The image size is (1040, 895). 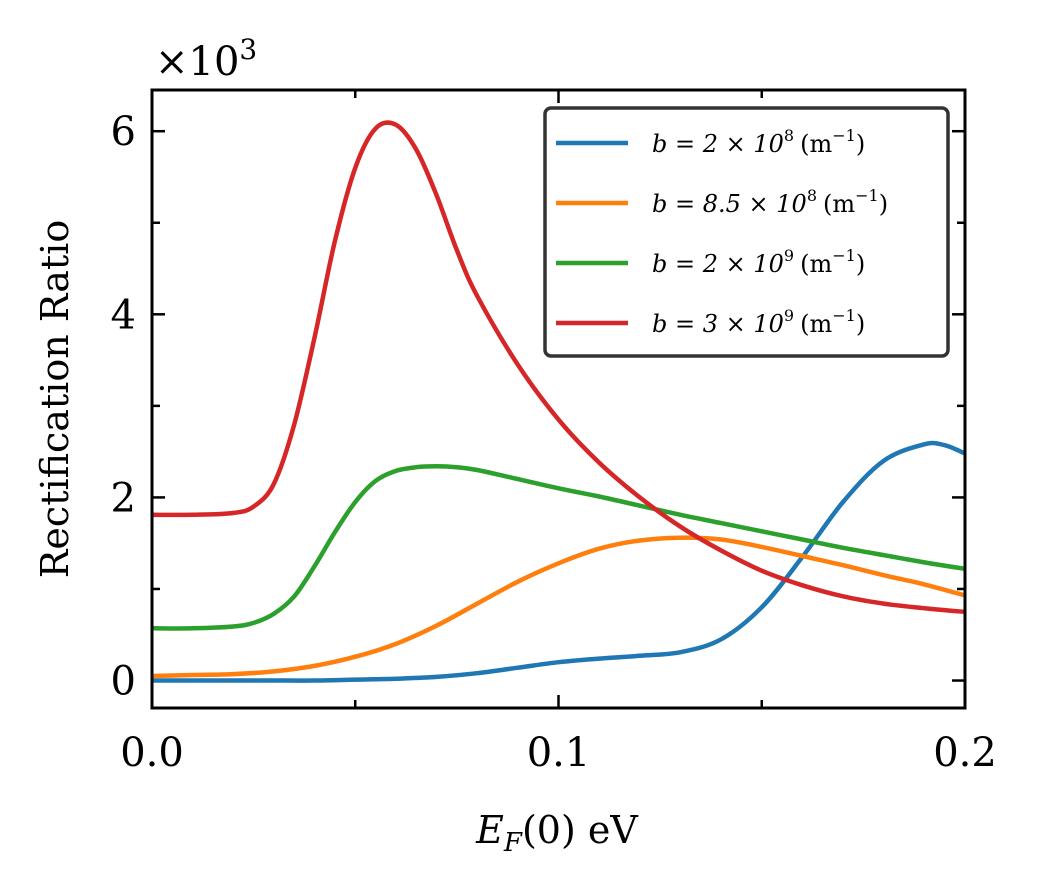 I want to click on y-axis-multiplier: ×10³, so click(x=206, y=59).